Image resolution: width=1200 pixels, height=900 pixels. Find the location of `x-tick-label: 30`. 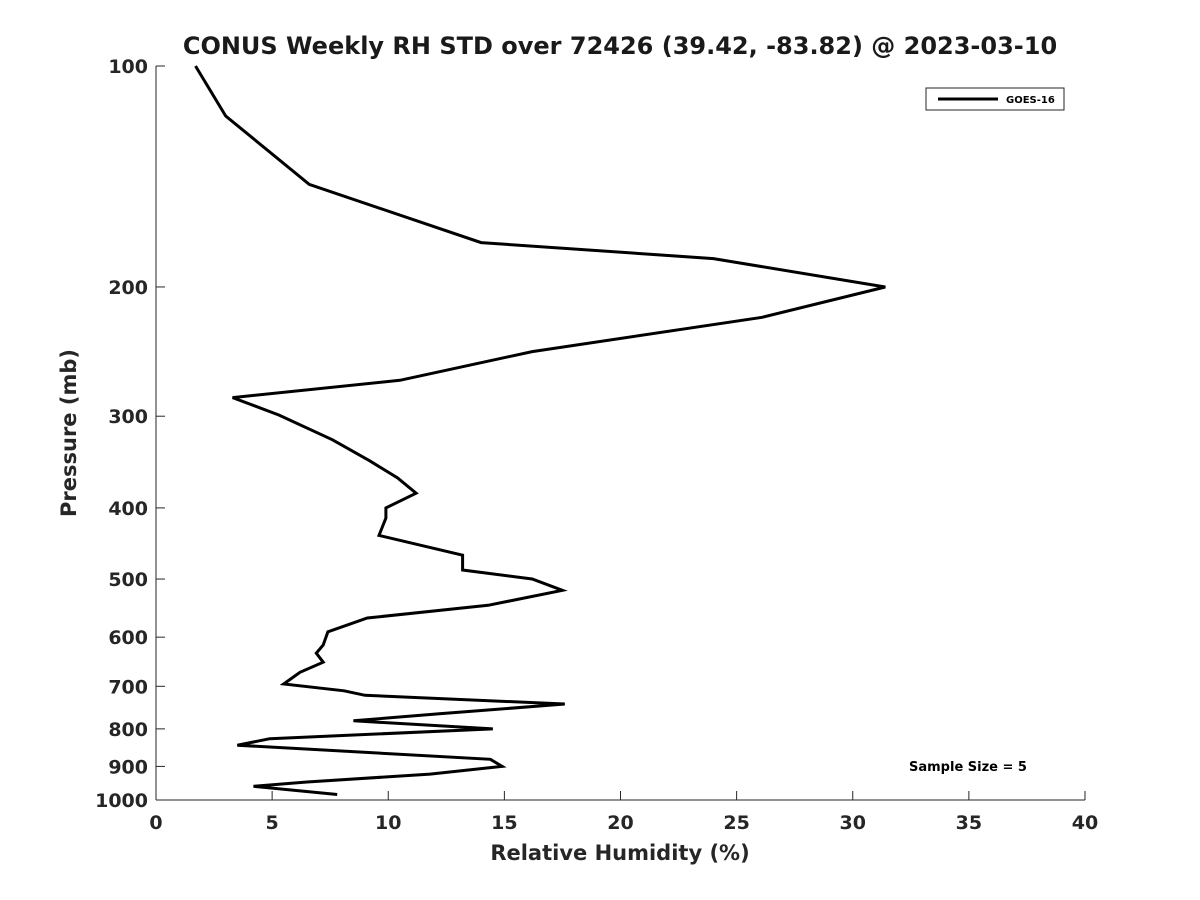

x-tick-label: 30 is located at coordinates (853, 823).